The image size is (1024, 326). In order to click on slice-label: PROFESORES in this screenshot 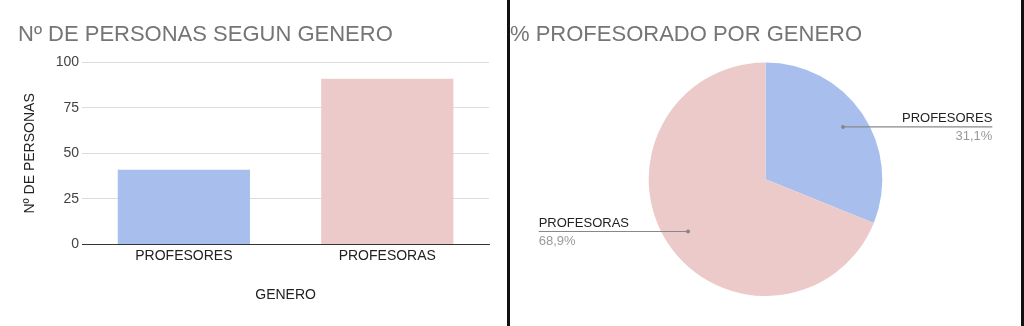, I will do `click(947, 117)`.